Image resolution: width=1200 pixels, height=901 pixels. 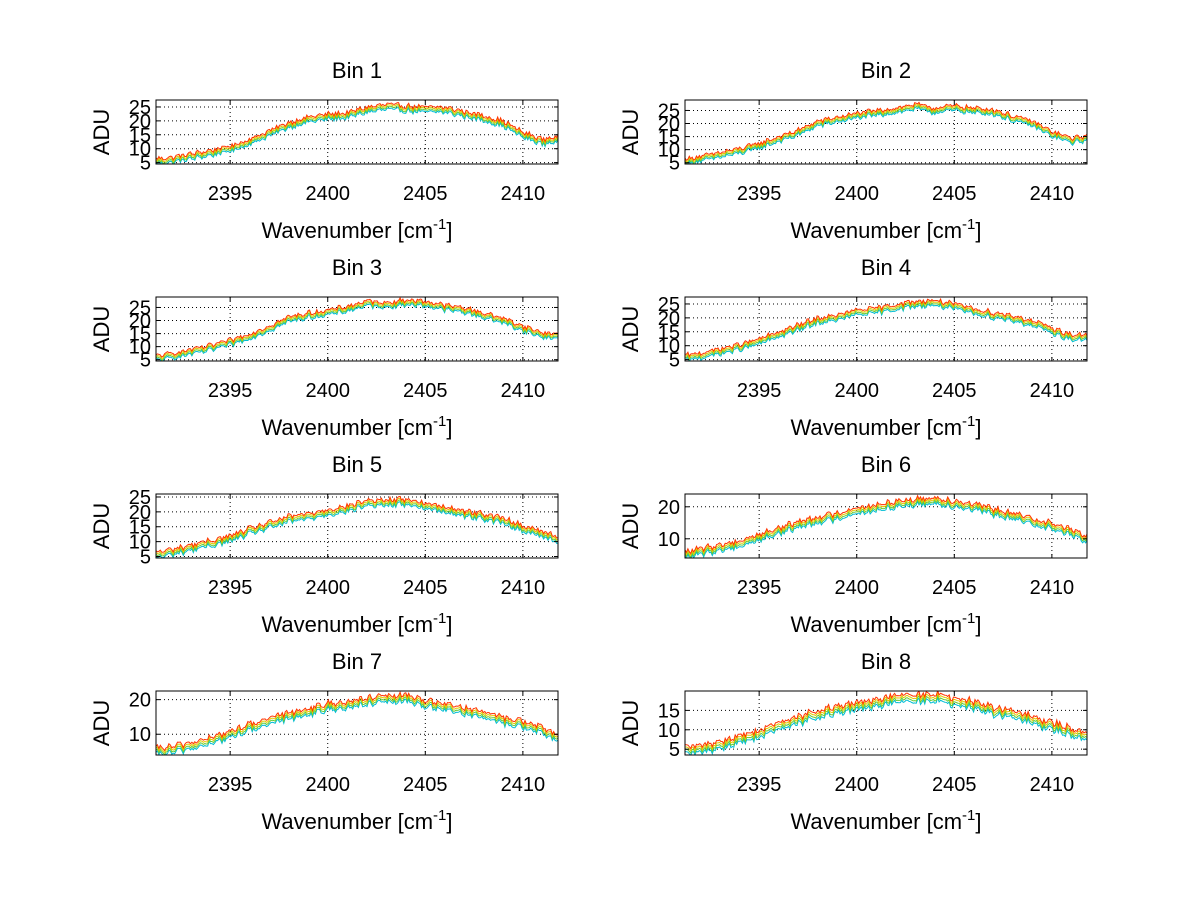 I want to click on subplot-title: Bin 7, so click(x=357, y=661).